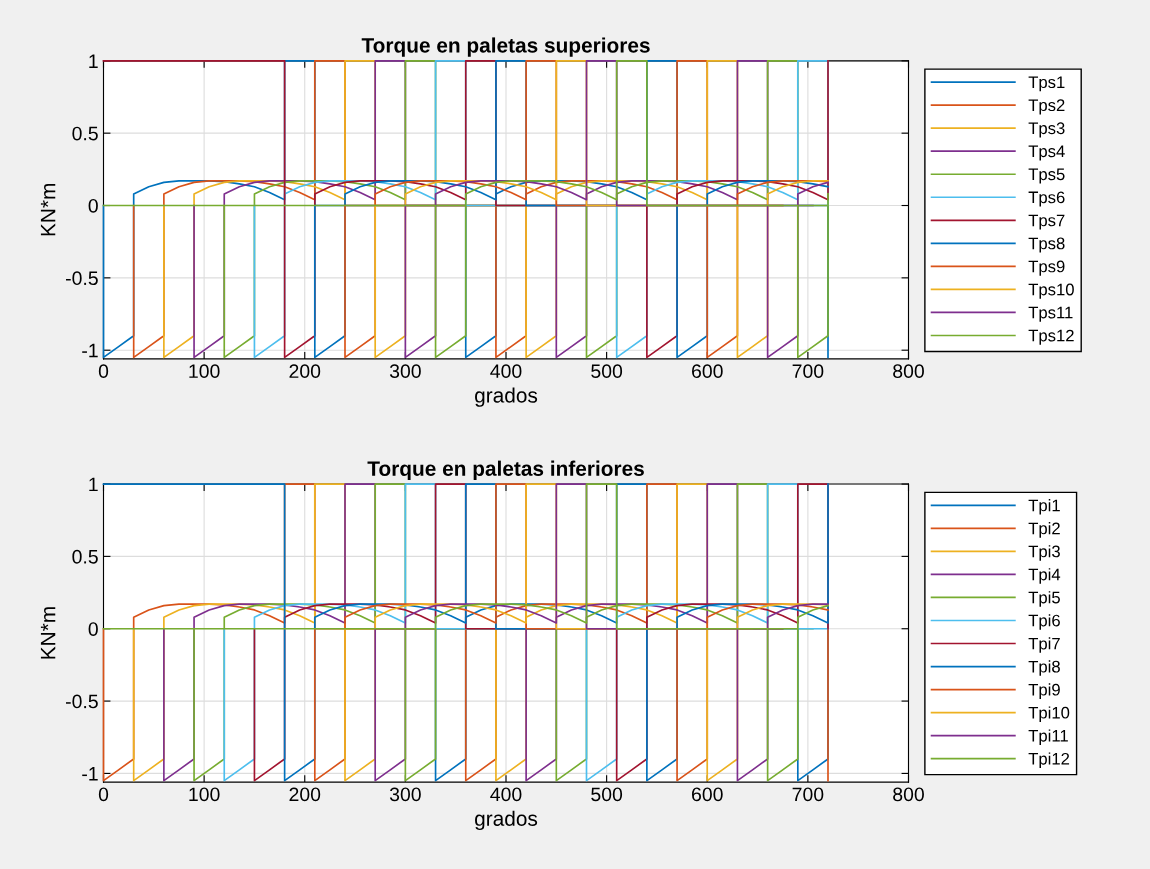  What do you see at coordinates (1046, 222) in the screenshot?
I see `legend-label: Tps7` at bounding box center [1046, 222].